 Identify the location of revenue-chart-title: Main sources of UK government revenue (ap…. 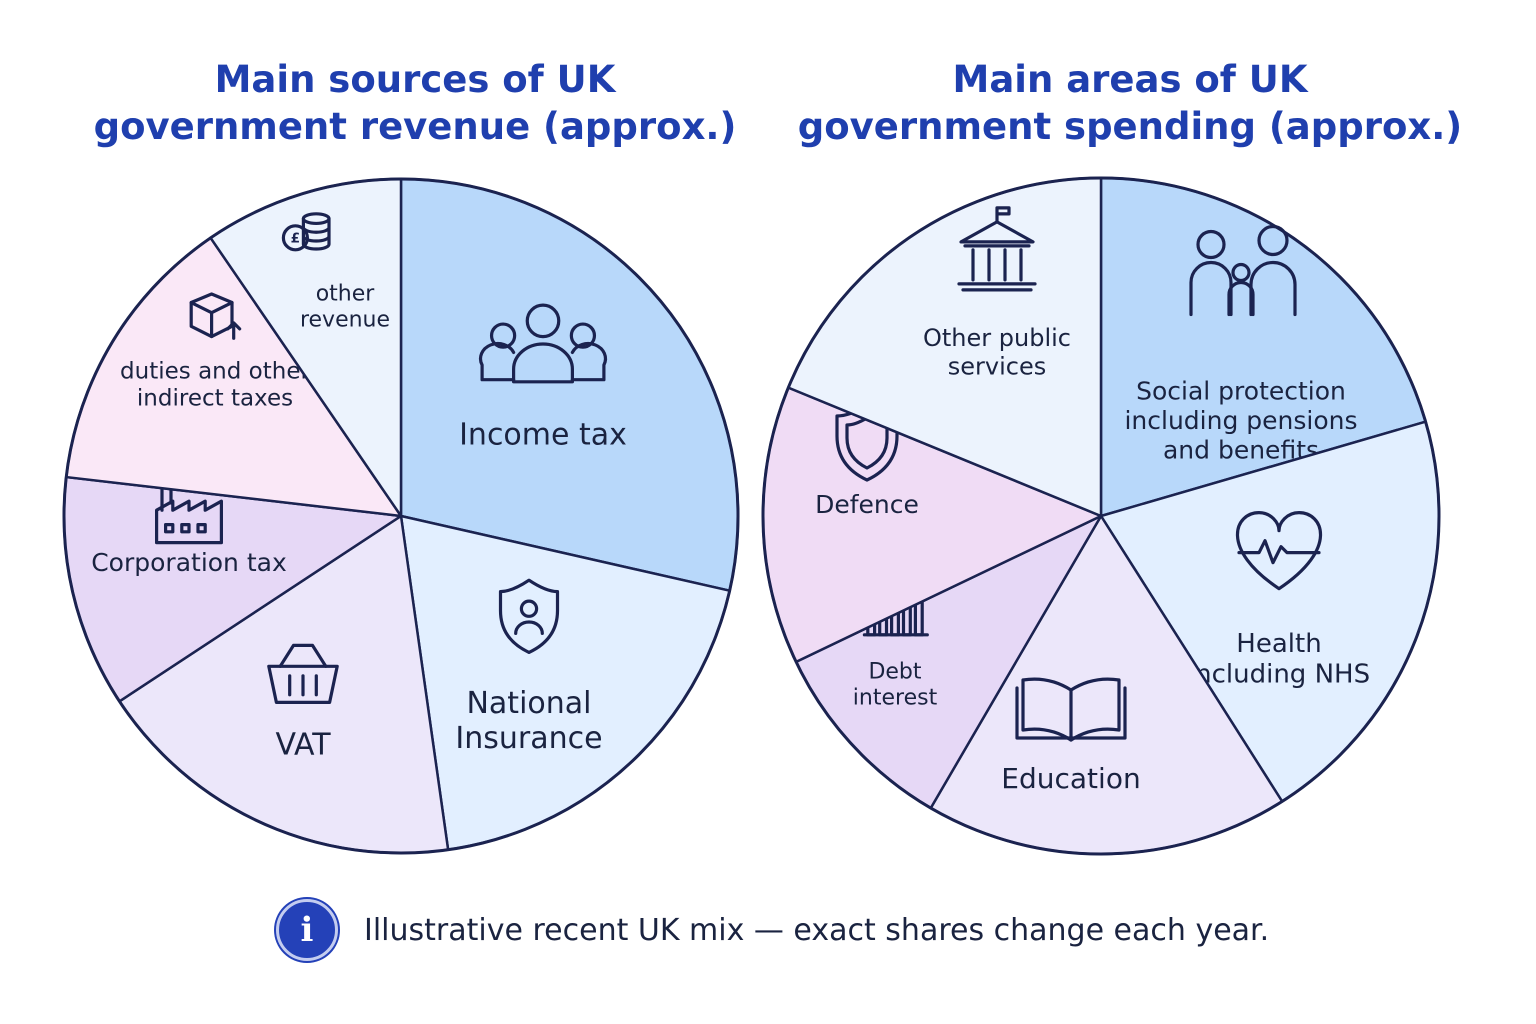
(415, 103).